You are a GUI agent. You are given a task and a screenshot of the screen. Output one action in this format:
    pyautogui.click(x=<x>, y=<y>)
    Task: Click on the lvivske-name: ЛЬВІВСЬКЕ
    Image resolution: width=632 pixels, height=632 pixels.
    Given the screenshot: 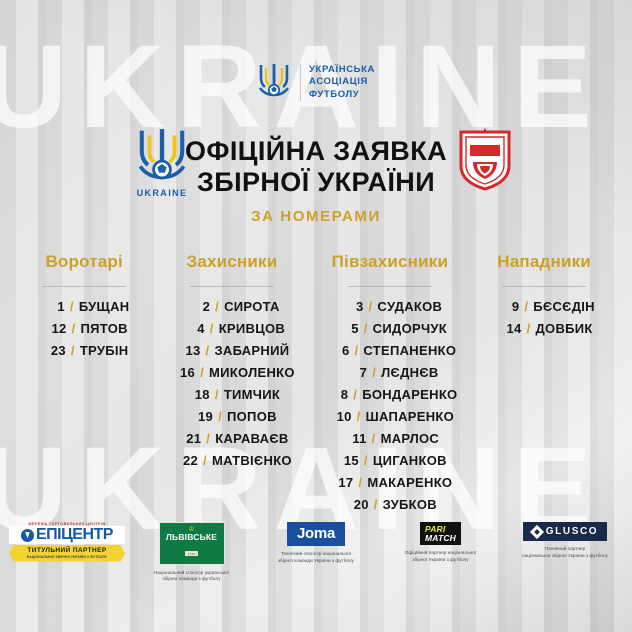 What is the action you would take?
    pyautogui.click(x=191, y=537)
    